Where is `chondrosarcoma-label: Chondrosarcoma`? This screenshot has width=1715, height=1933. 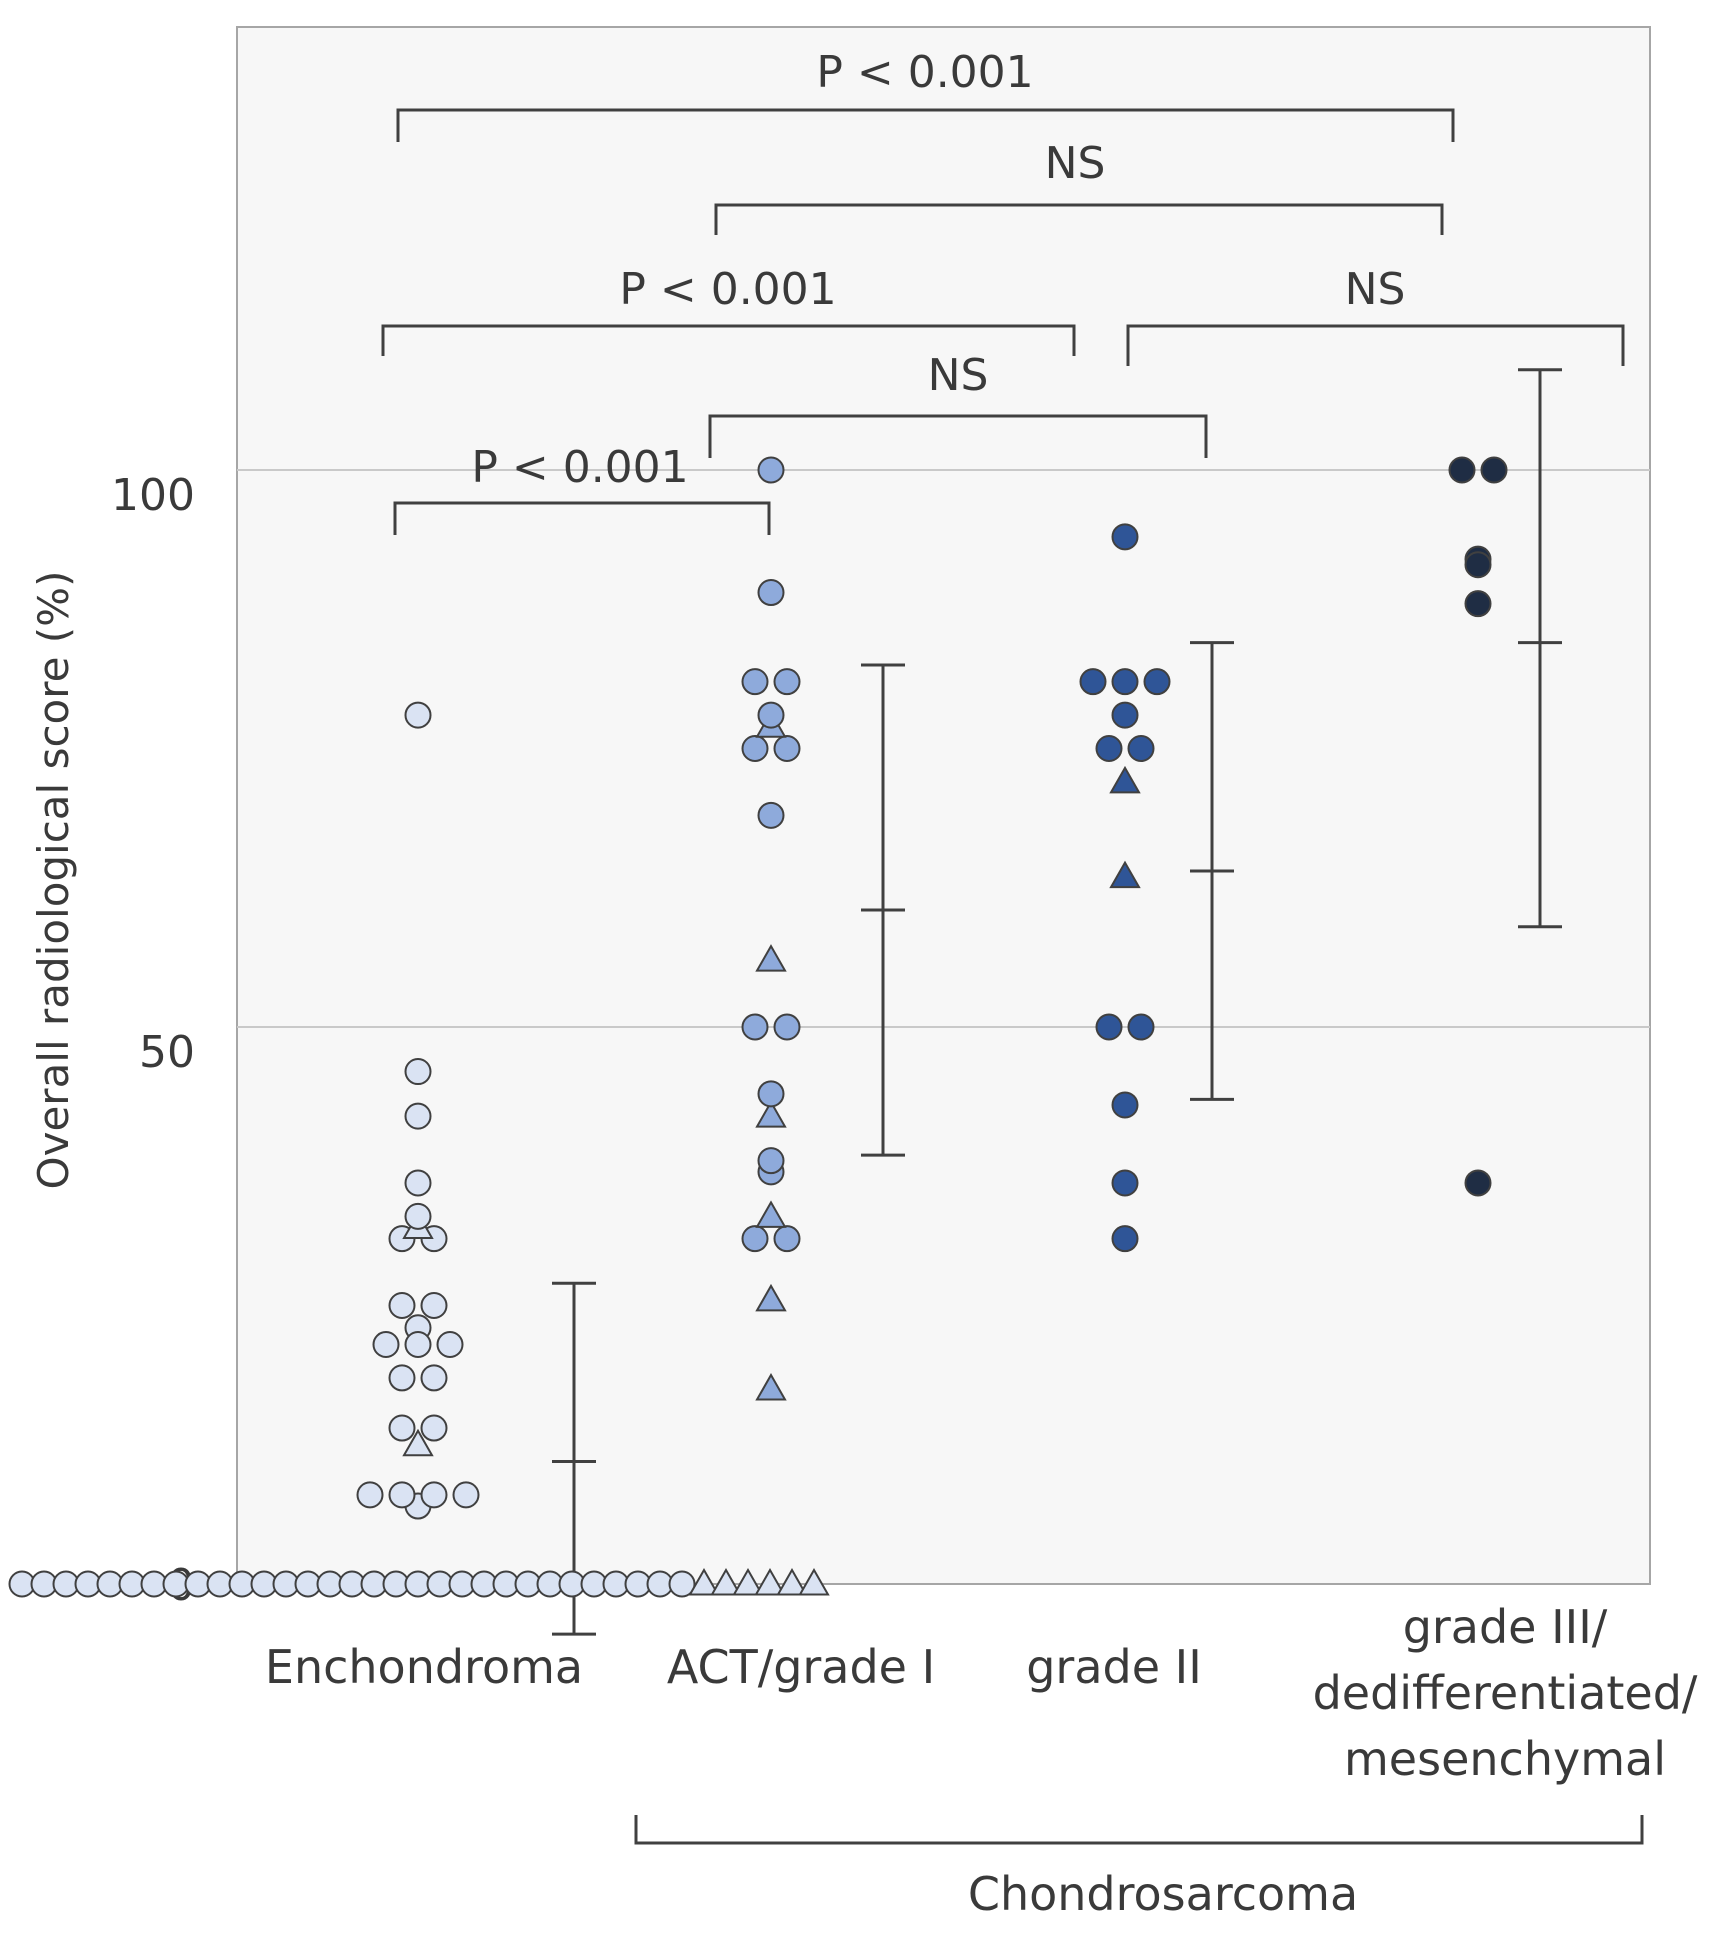 chondrosarcoma-label: Chondrosarcoma is located at coordinates (1163, 1894).